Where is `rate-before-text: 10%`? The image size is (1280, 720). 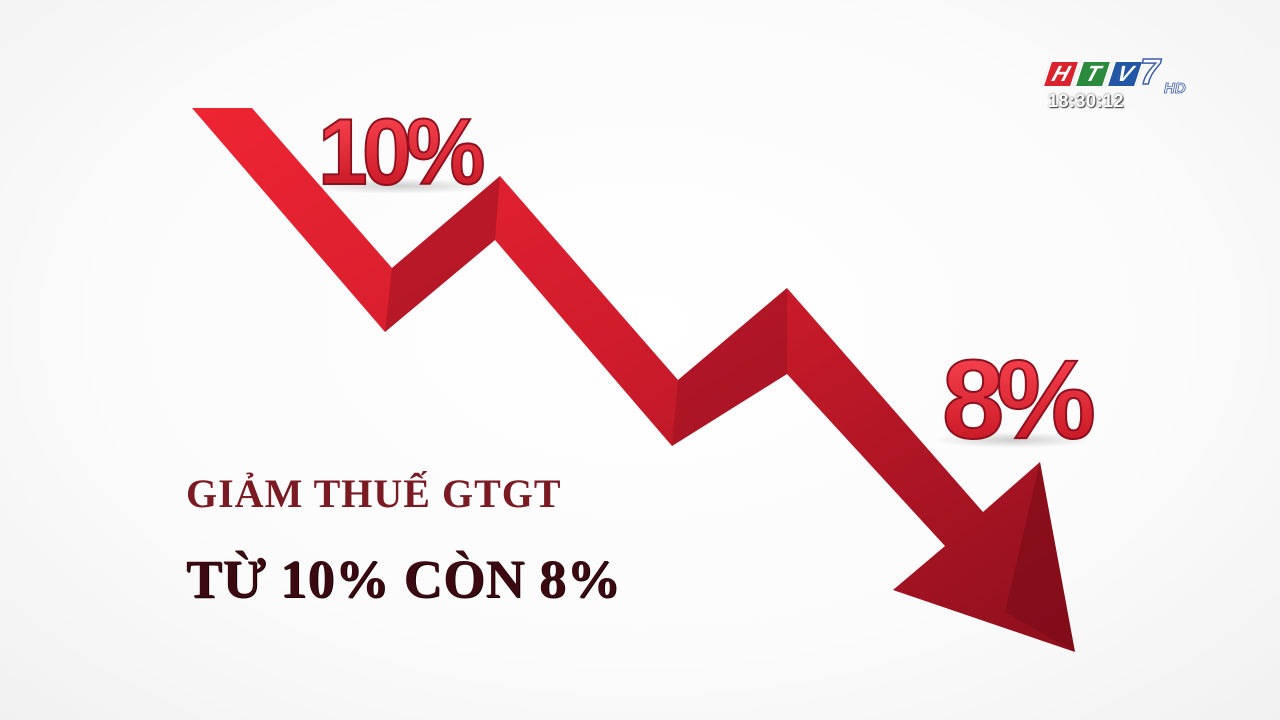
rate-before-text: 10% is located at coordinates (401, 152).